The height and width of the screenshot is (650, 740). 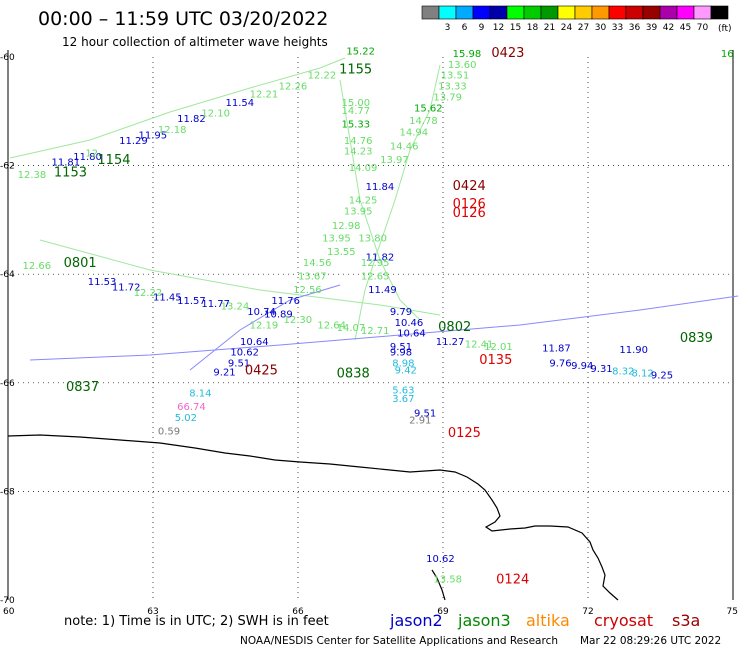 I want to click on lon-label: 72, so click(x=587, y=612).